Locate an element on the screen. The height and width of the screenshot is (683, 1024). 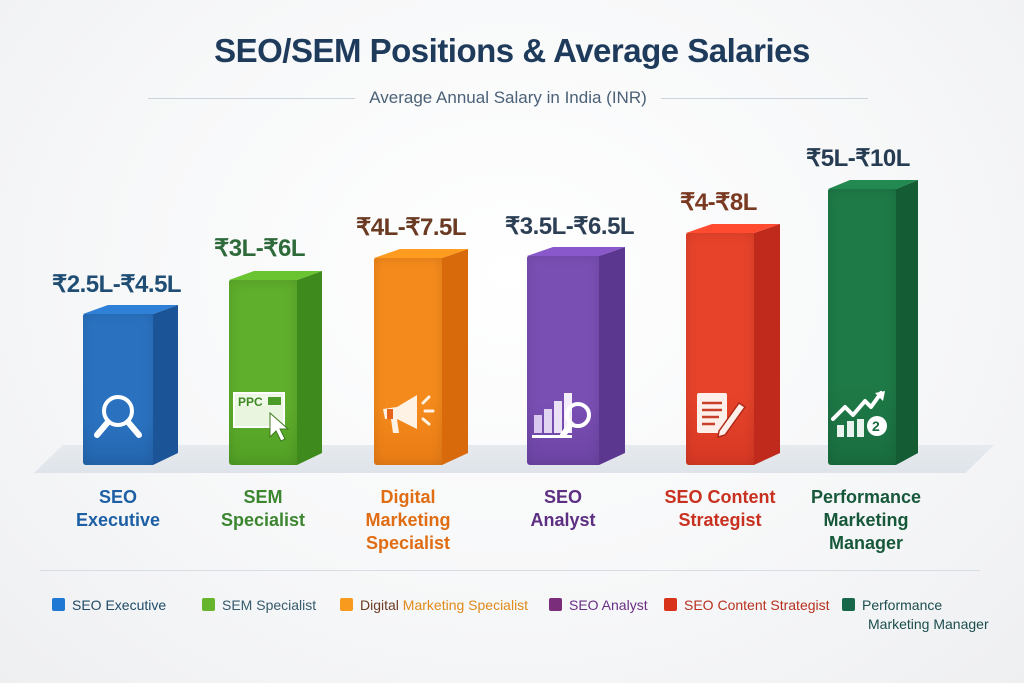
legend-item: SEO Content Strategist is located at coordinates (747, 605).